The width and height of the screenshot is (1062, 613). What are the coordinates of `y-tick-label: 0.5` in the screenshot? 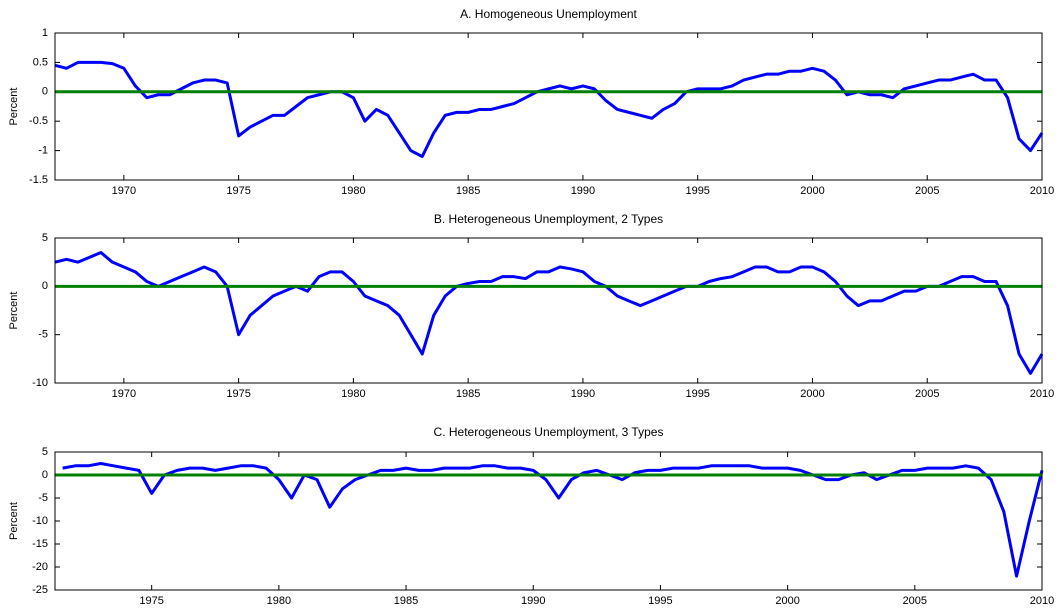 It's located at (40, 62).